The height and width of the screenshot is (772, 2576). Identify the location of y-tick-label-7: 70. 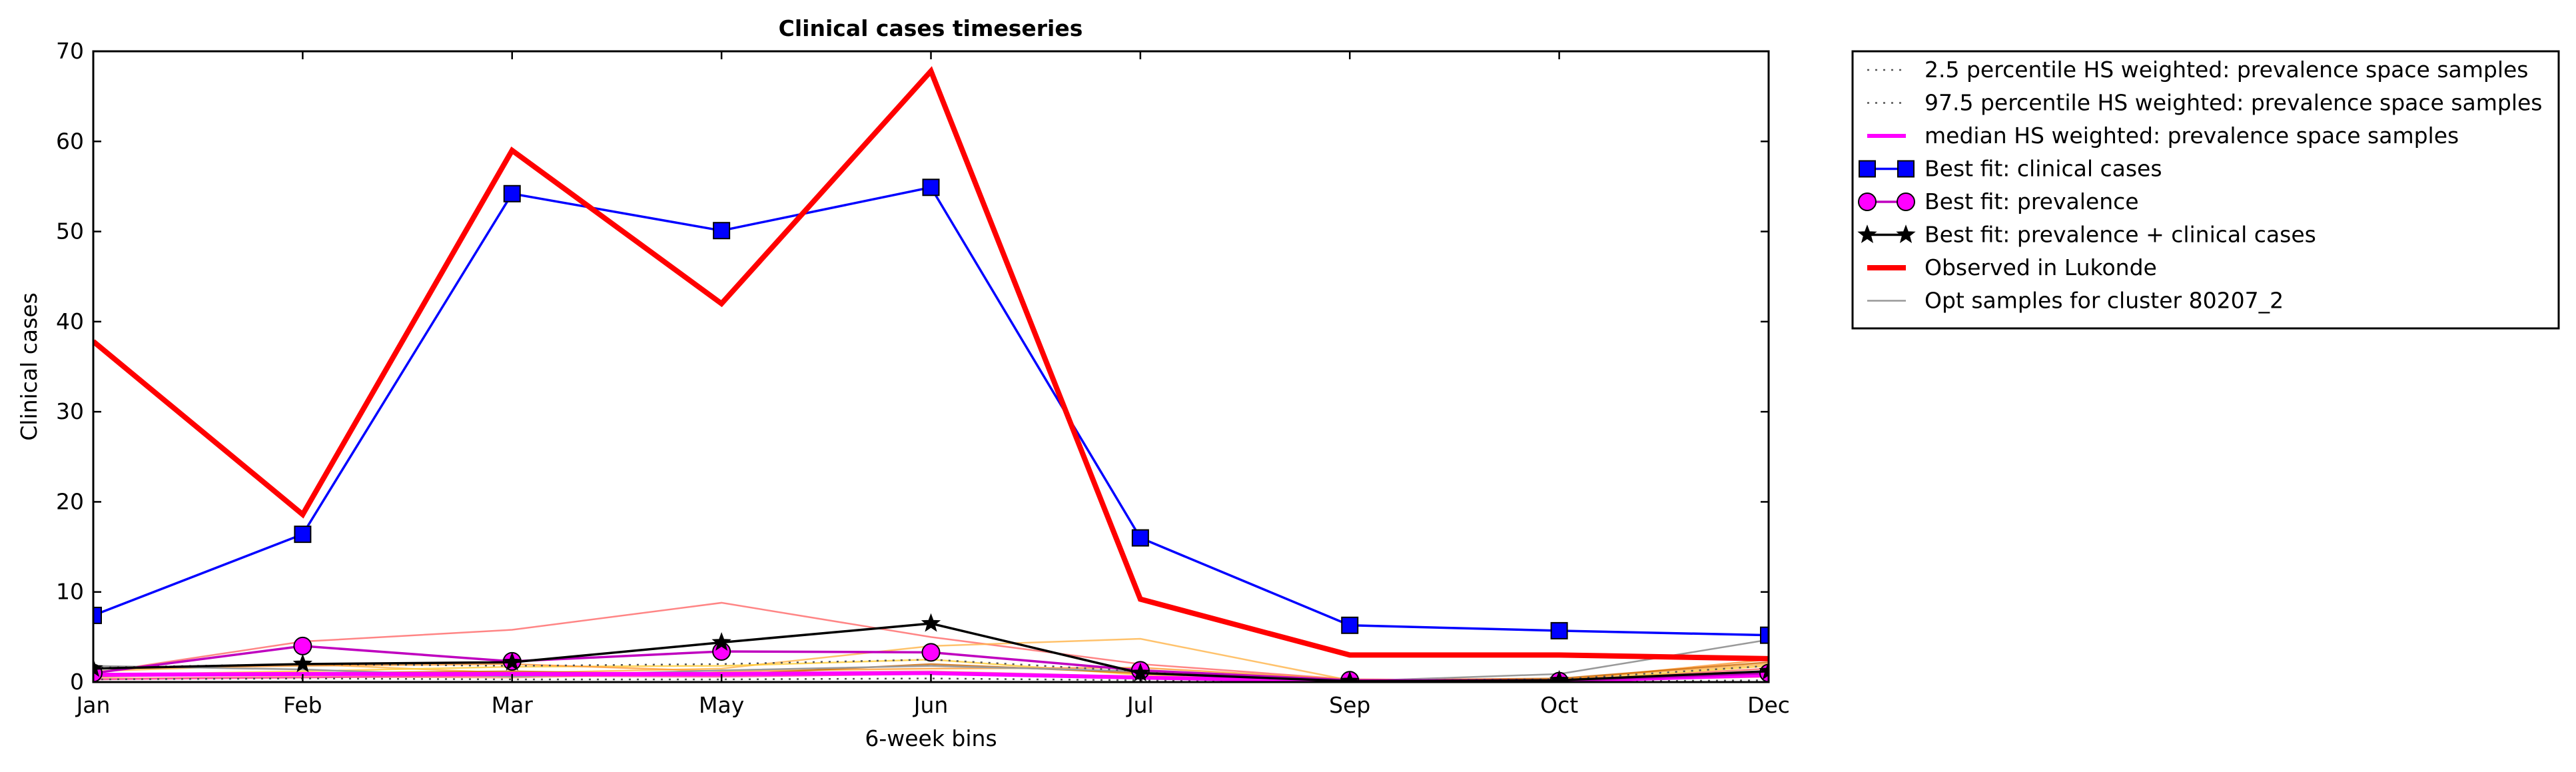
(70, 51).